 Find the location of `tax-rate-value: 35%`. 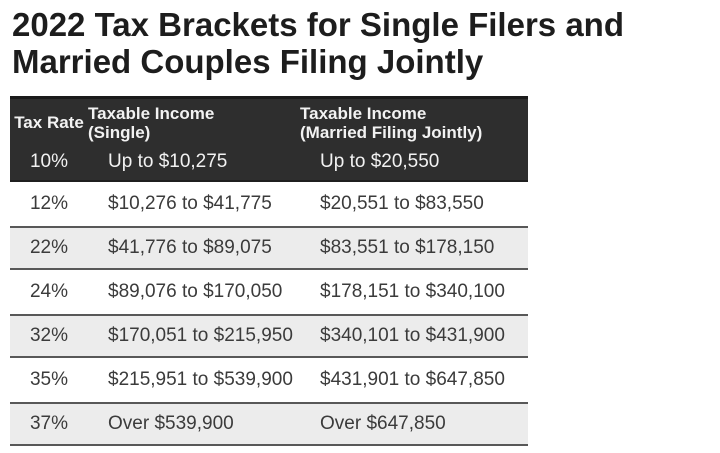

tax-rate-value: 35% is located at coordinates (49, 379).